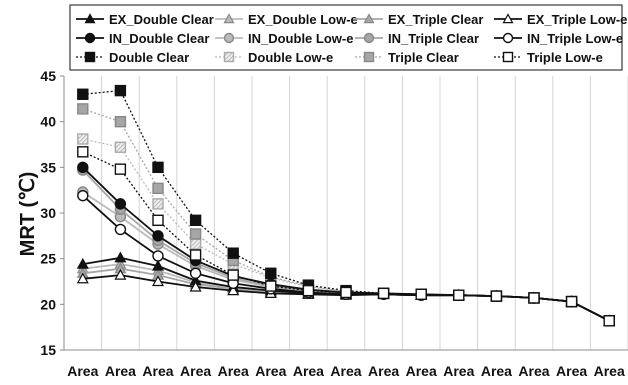 The height and width of the screenshot is (385, 628). I want to click on legend-item: Double Clear, so click(132, 57).